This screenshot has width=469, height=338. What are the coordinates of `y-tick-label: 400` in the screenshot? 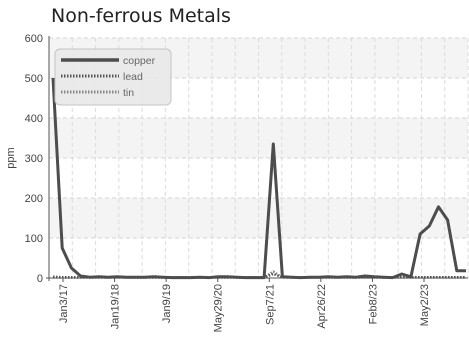 It's located at (34, 119).